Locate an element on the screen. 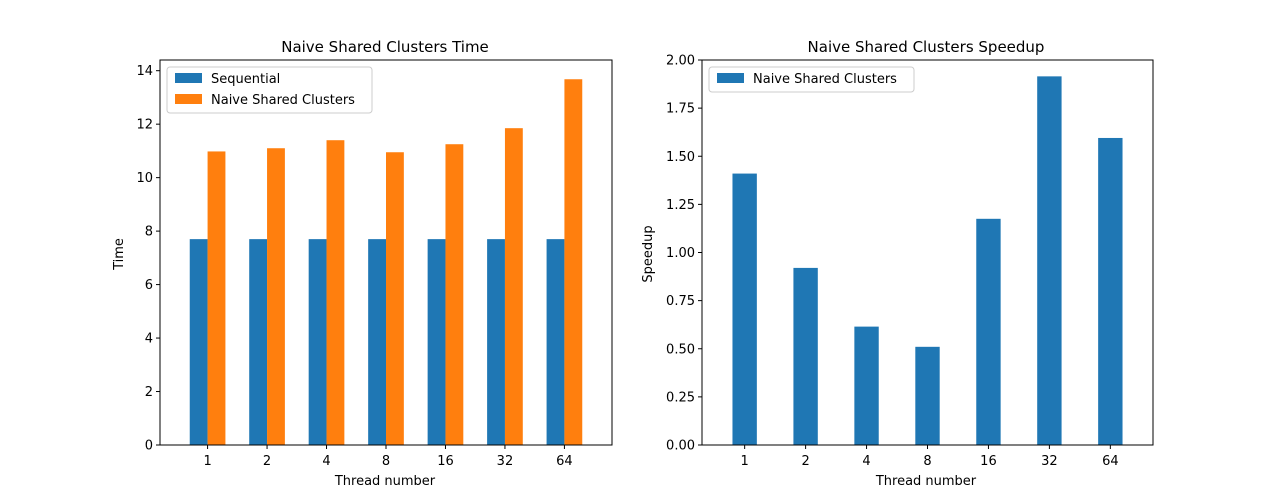 The width and height of the screenshot is (1280, 500). y-tick-label: 1.00 is located at coordinates (680, 253).